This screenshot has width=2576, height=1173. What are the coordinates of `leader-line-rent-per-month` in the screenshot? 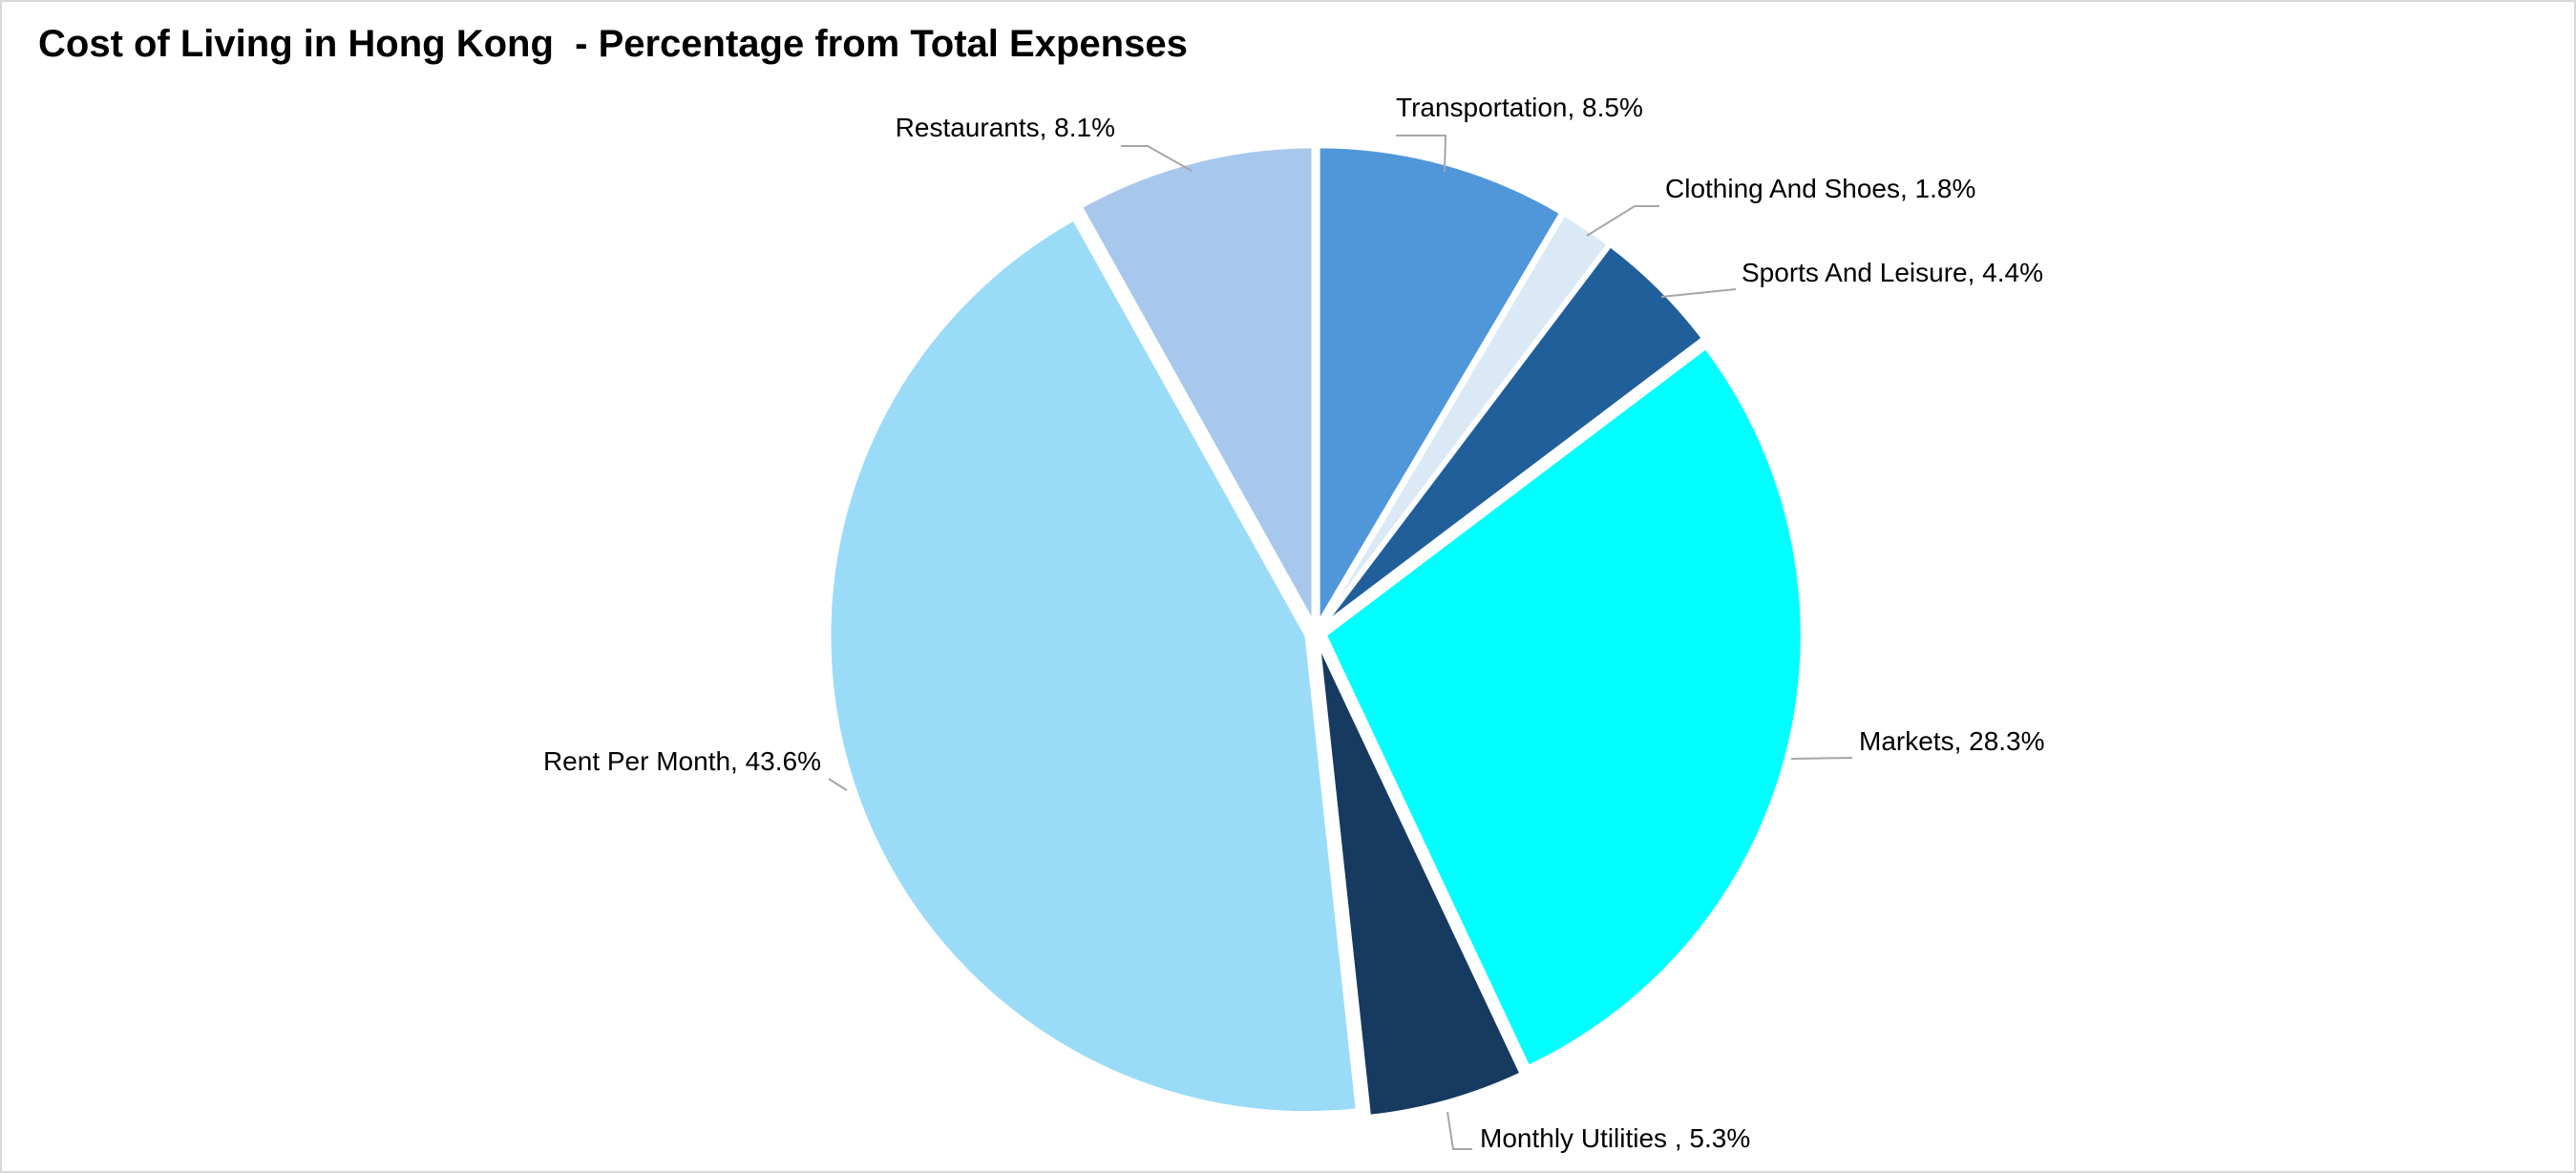 It's located at (838, 784).